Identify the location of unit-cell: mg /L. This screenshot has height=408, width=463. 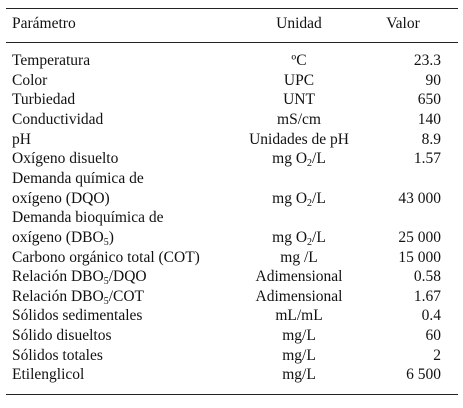
(299, 258).